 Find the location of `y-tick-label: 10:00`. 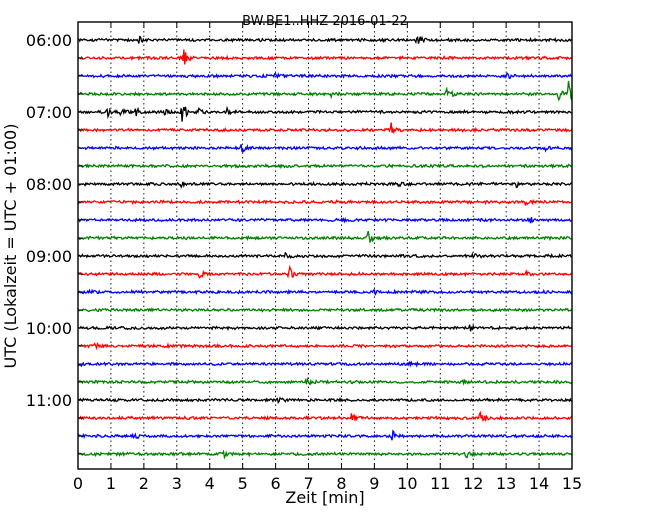

y-tick-label: 10:00 is located at coordinates (49, 328).